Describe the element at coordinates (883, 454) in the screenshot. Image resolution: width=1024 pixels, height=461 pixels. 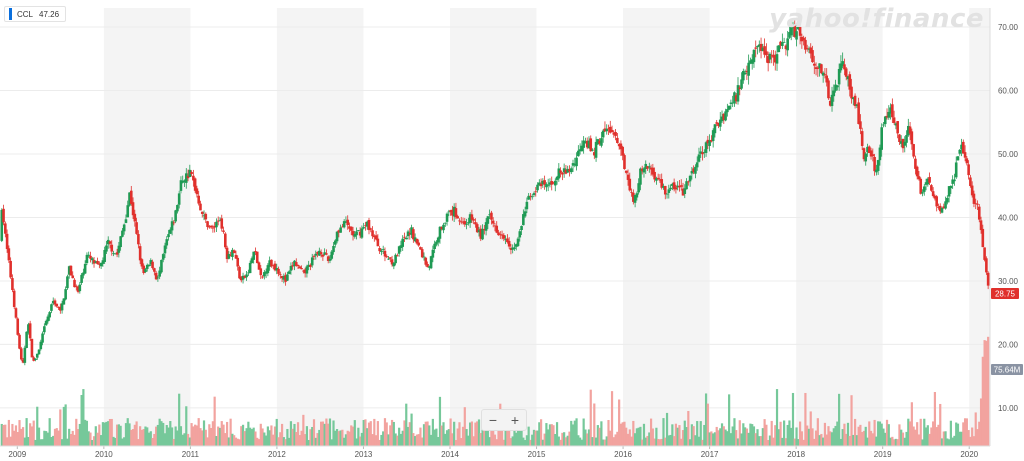
I see `x-tick-label: 2019` at that location.